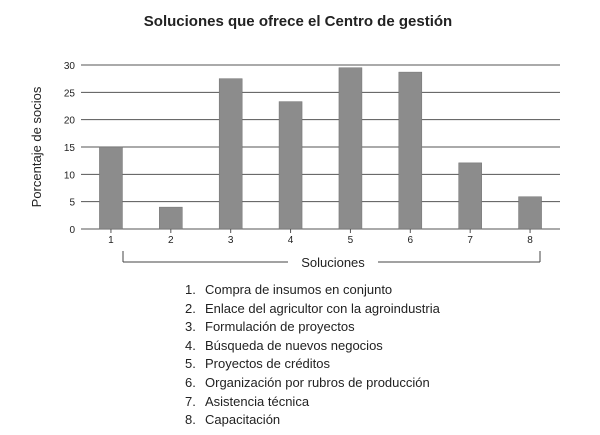 This screenshot has height=435, width=600. I want to click on legend-item: 6. Organización por rubros de producción, so click(312, 383).